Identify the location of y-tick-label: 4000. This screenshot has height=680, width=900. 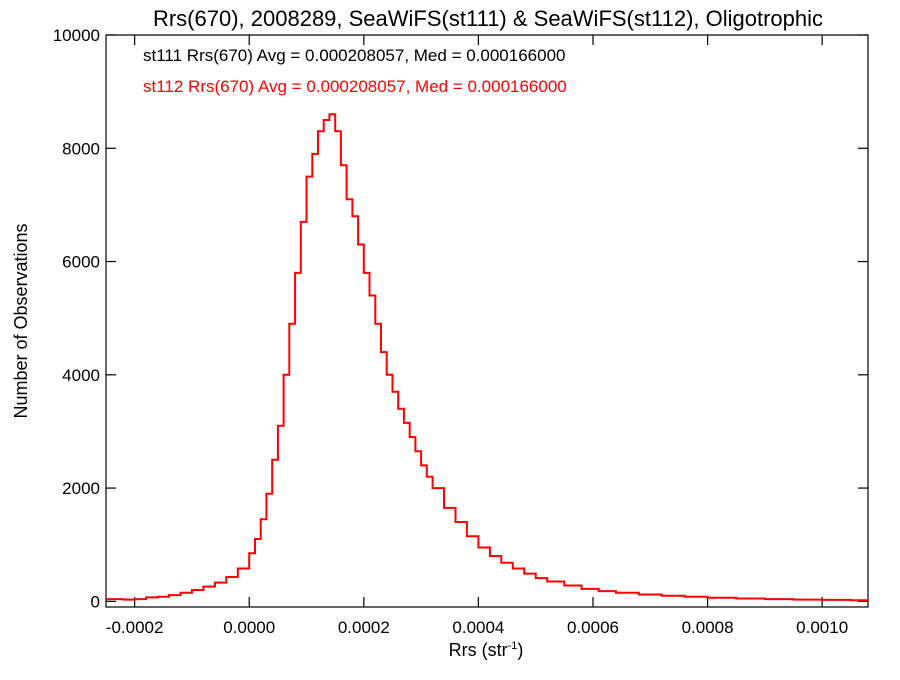
(81, 375).